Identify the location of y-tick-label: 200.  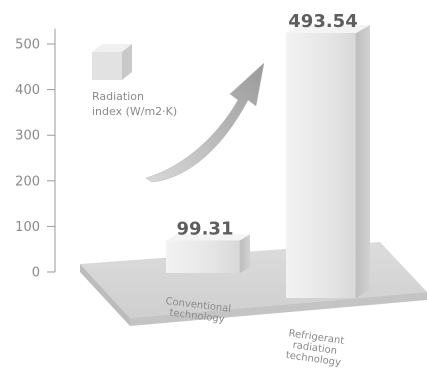
(27, 181).